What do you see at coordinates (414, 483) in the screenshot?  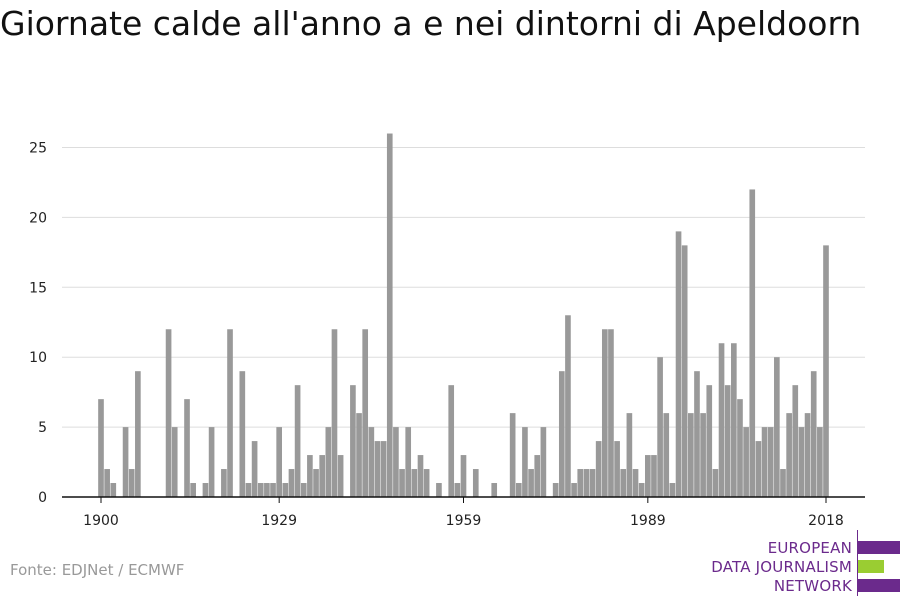 I see `bar-1951` at bounding box center [414, 483].